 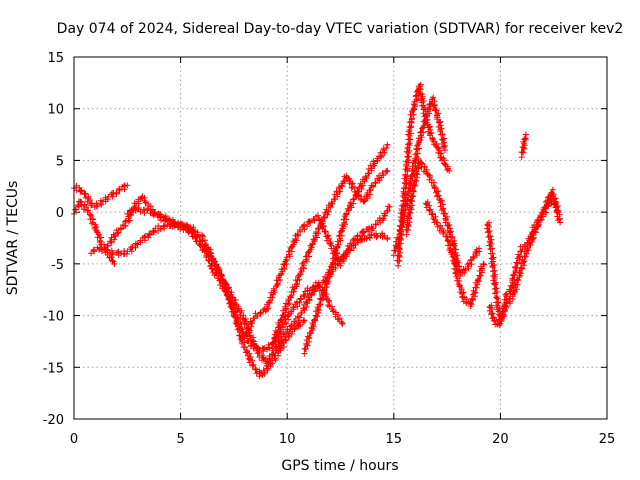 I want to click on y-tick-label: 0, so click(x=60, y=213).